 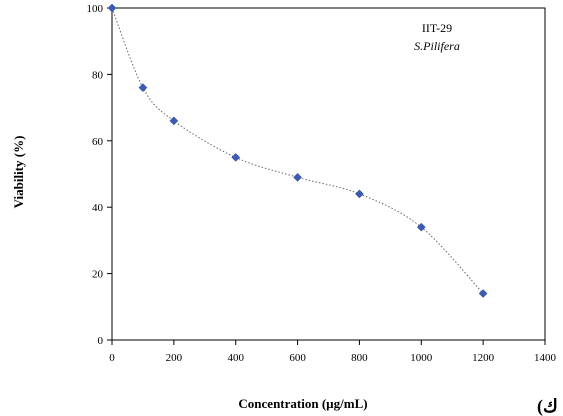 I want to click on x-tick-label: 600, so click(x=297, y=358).